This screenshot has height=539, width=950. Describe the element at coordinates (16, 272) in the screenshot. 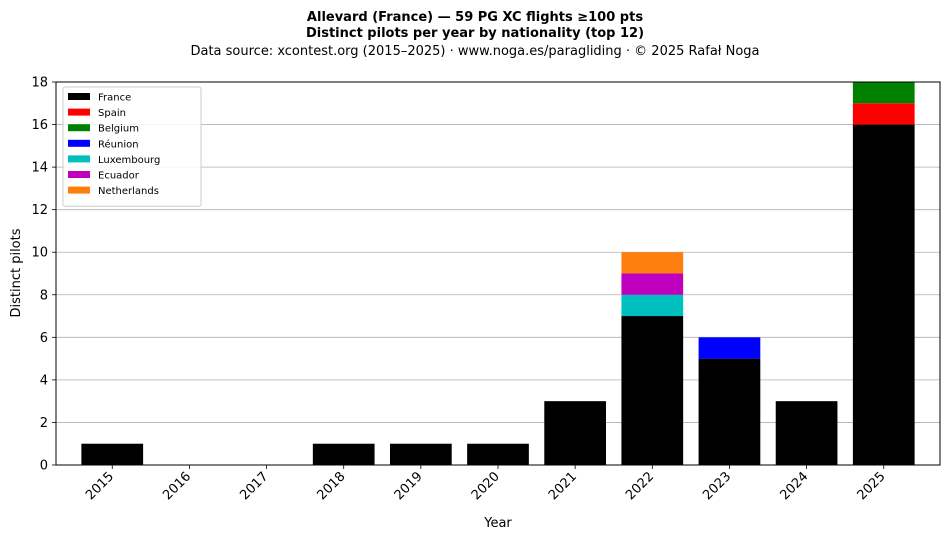

I see `y-axis-label: Distinct pilots` at that location.